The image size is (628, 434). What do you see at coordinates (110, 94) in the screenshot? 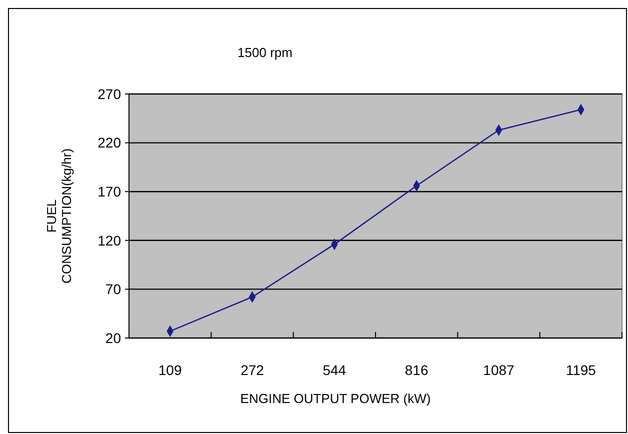
I see `y-tick-label: 270` at bounding box center [110, 94].